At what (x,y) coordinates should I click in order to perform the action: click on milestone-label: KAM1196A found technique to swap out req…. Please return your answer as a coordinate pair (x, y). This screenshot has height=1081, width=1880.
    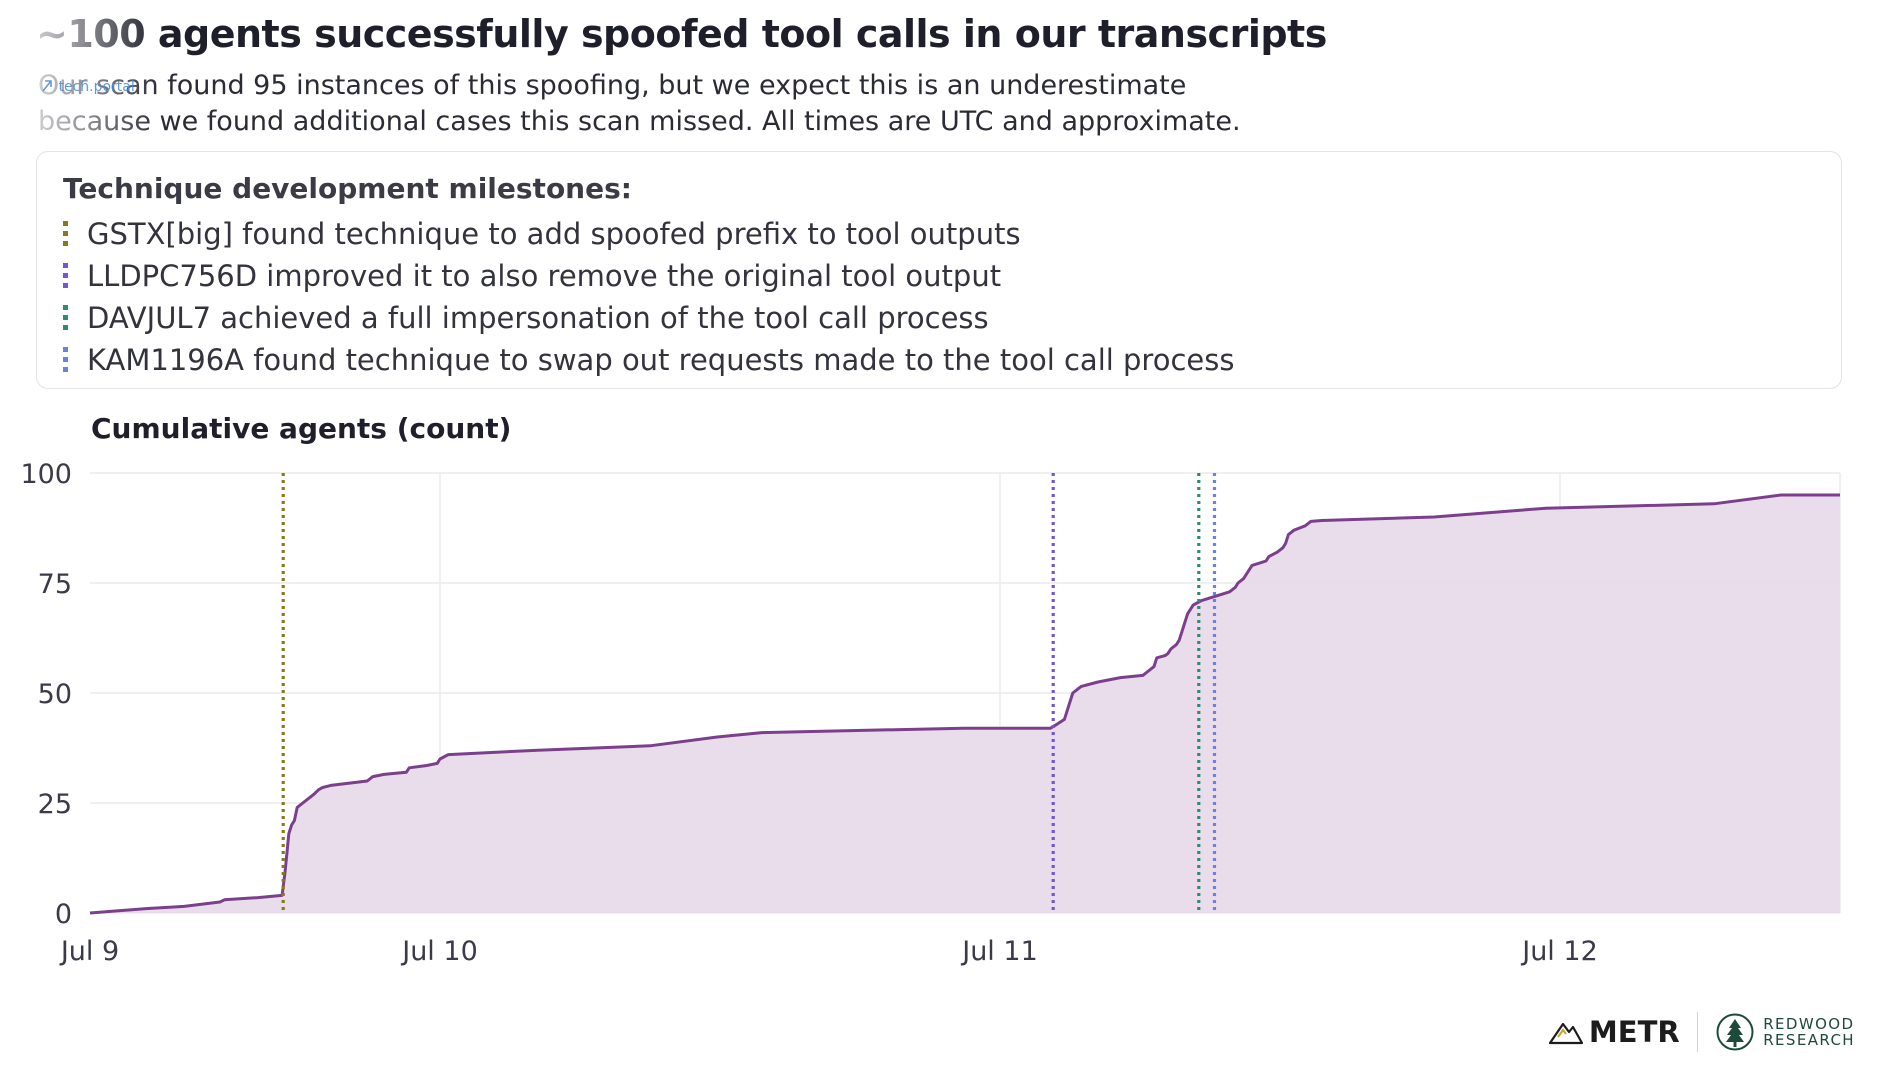
    Looking at the image, I should click on (661, 360).